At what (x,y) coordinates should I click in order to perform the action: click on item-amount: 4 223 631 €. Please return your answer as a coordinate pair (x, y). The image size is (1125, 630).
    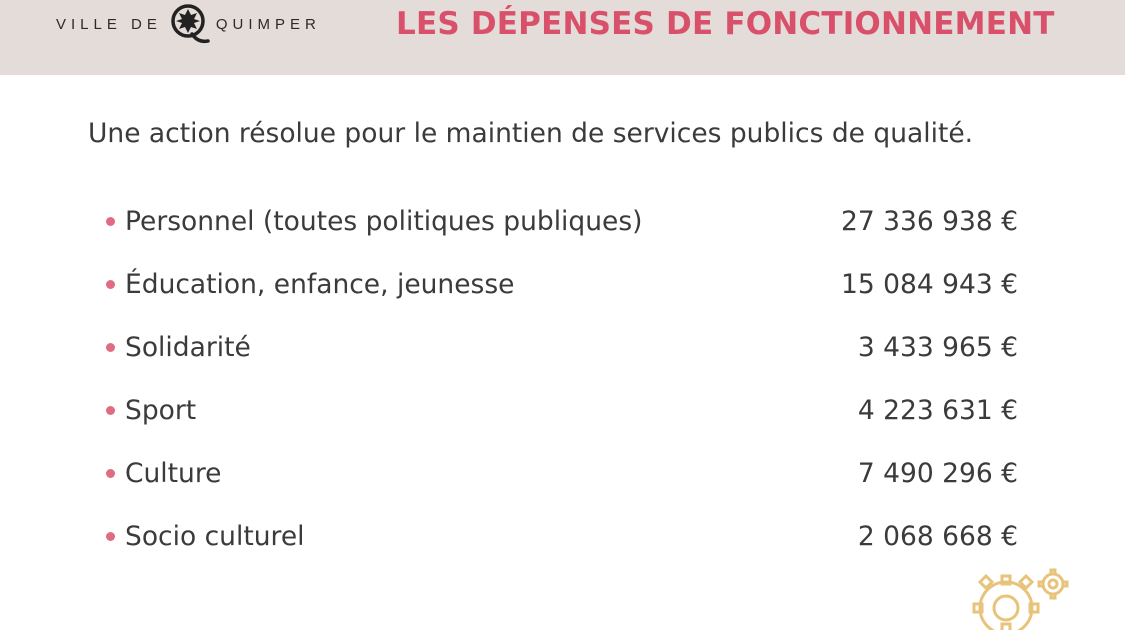
    Looking at the image, I should click on (937, 410).